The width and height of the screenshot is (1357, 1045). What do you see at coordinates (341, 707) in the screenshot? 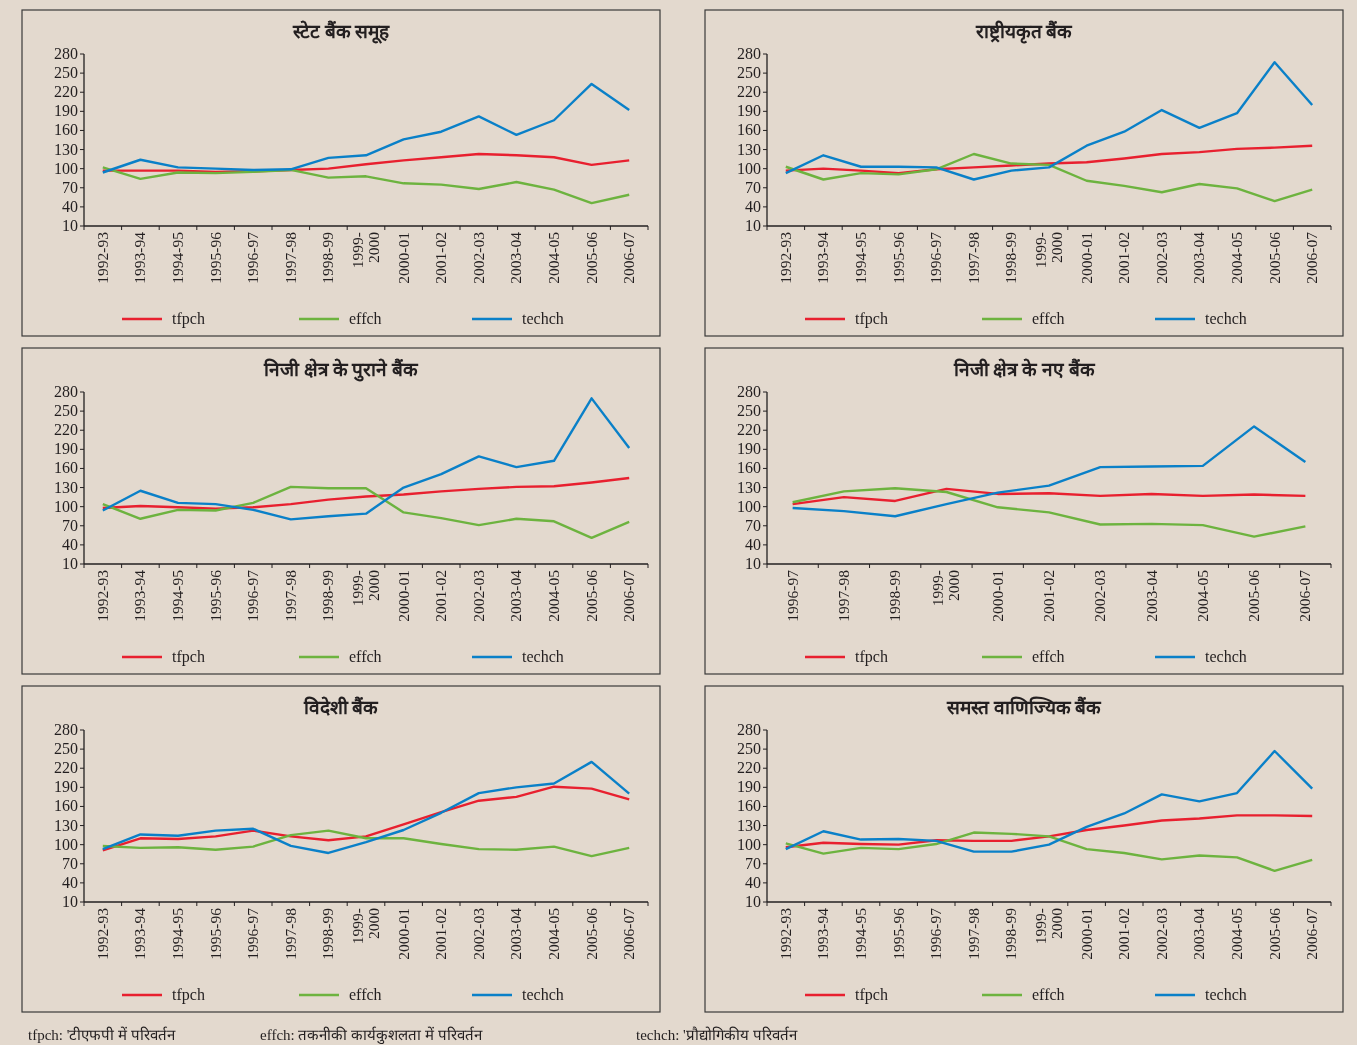
I see `chart-title: विदेशी बैंक` at bounding box center [341, 707].